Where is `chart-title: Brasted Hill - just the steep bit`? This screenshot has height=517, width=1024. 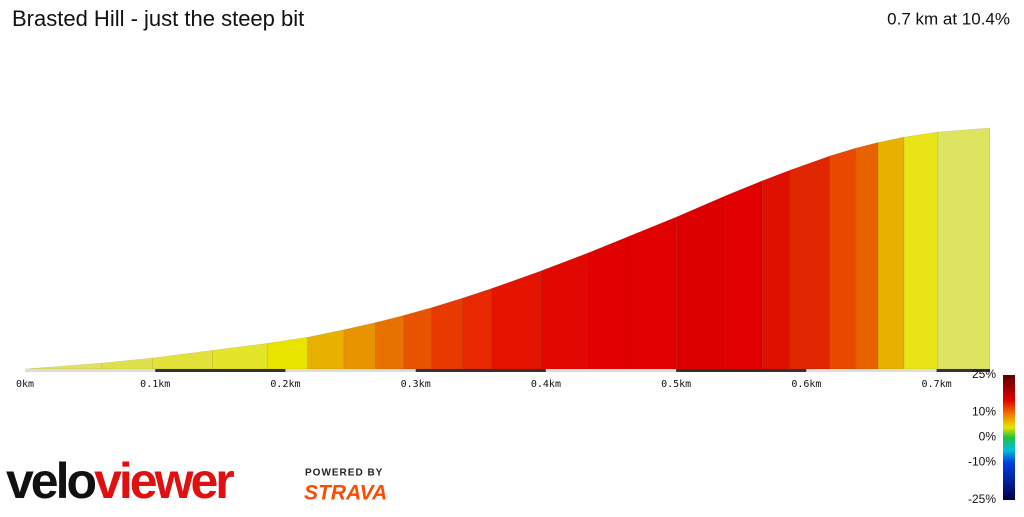
chart-title: Brasted Hill - just the steep bit is located at coordinates (158, 18).